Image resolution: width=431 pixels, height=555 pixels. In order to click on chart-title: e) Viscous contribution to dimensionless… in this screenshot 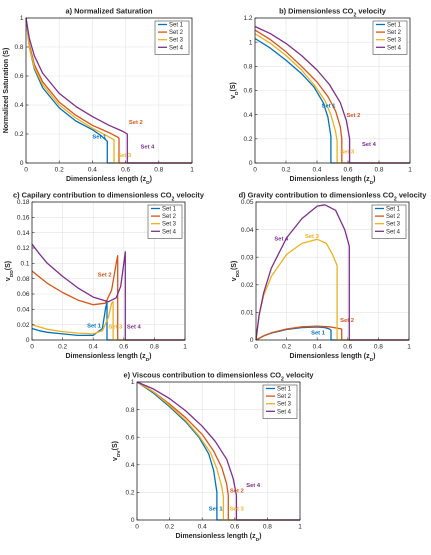, I will do `click(218, 377)`.